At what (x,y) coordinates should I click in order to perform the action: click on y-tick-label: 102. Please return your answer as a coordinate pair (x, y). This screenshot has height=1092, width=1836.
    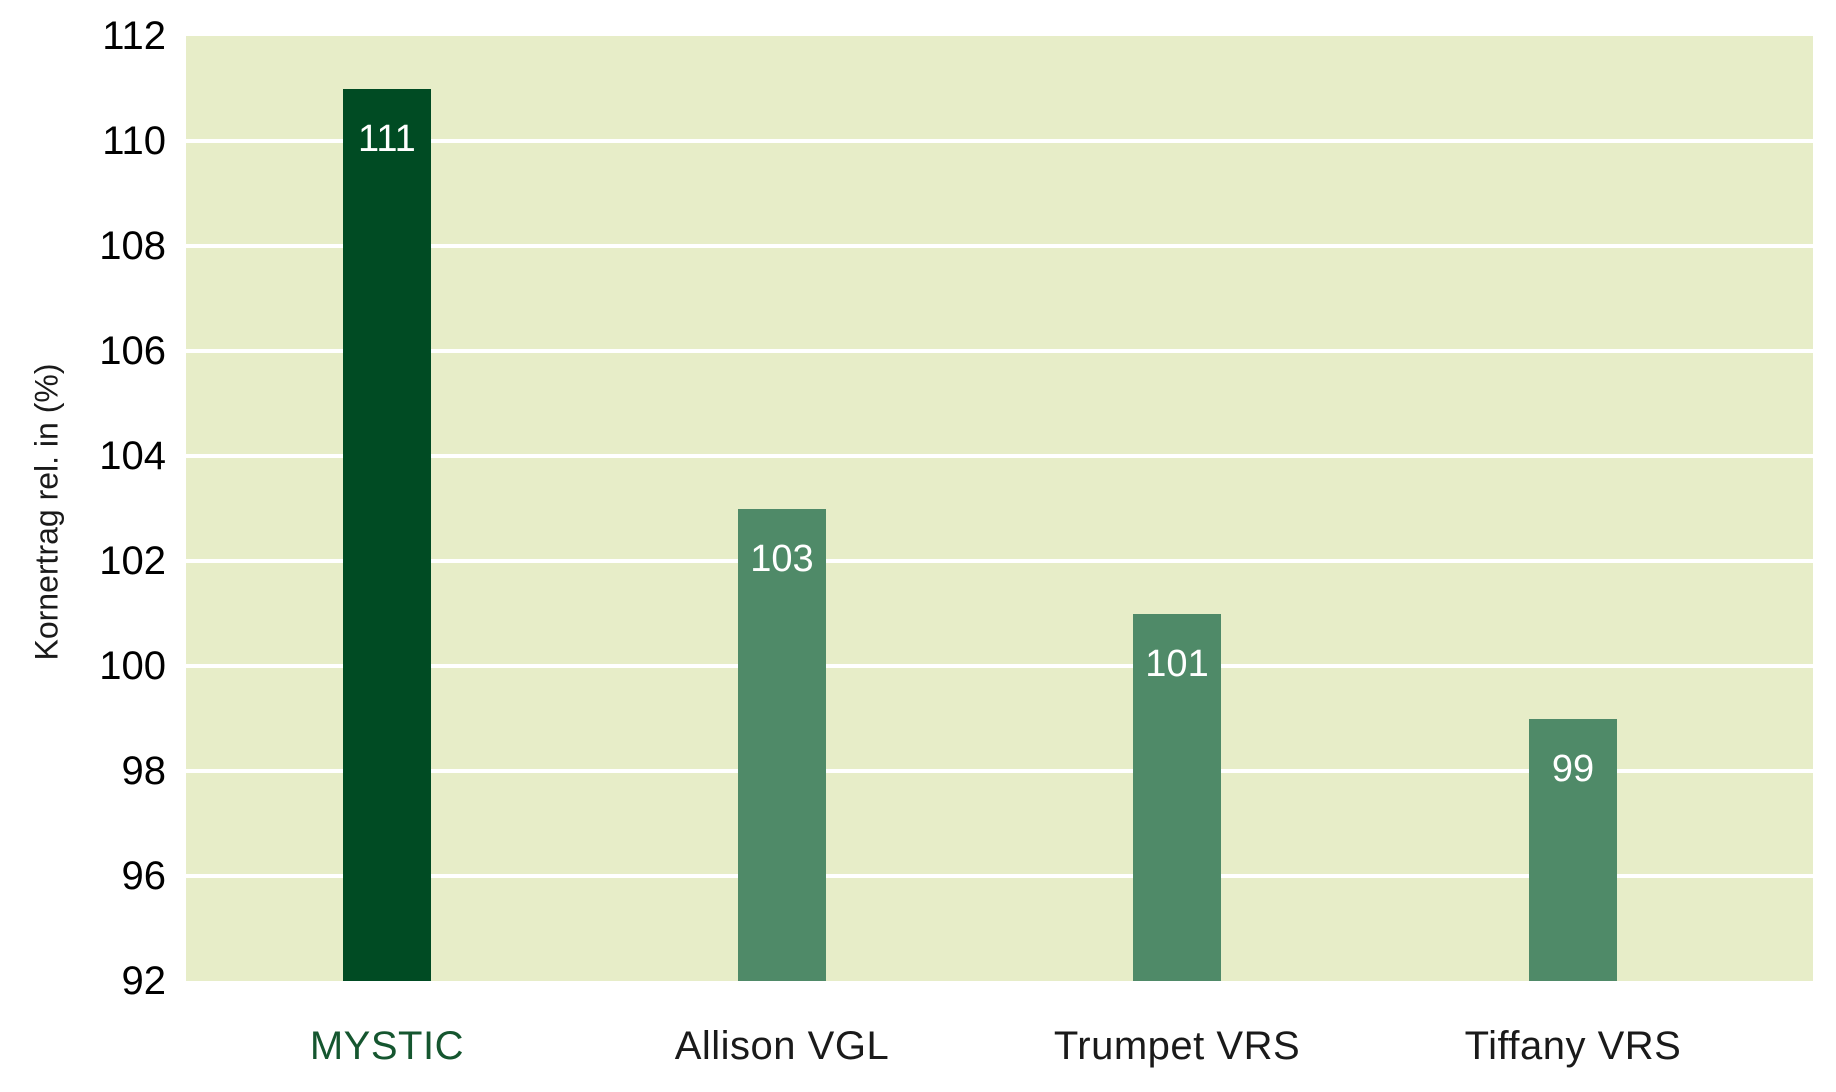
    Looking at the image, I should click on (132, 561).